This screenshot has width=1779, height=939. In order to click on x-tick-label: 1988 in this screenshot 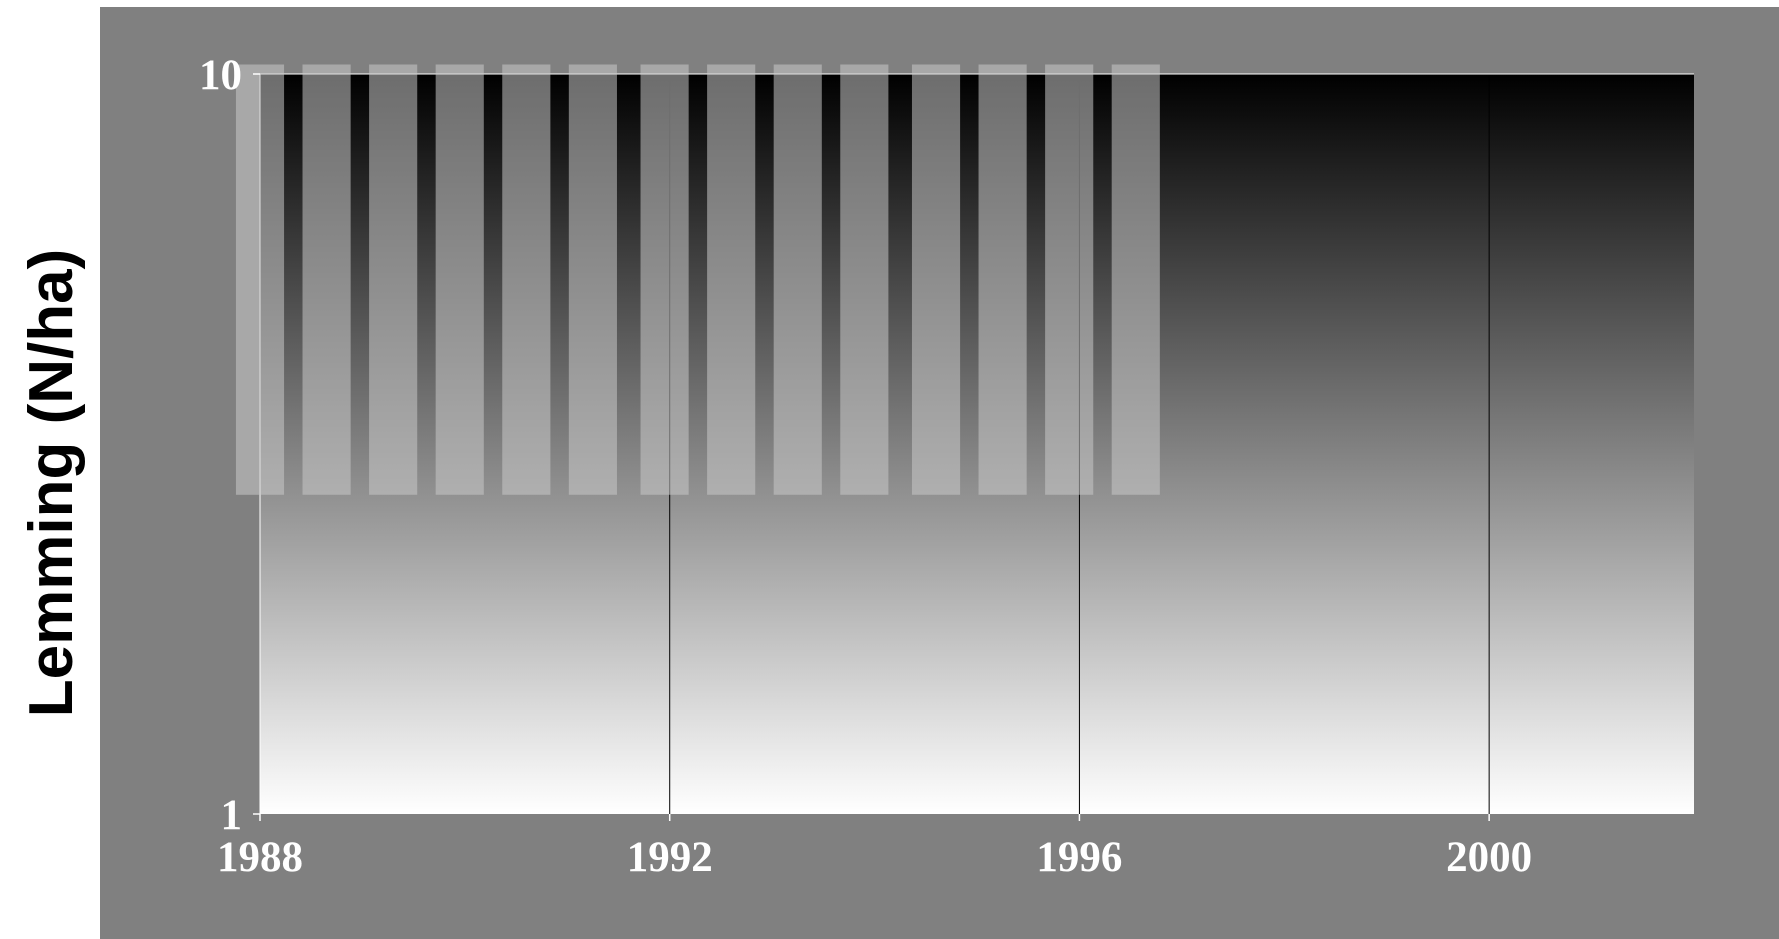, I will do `click(260, 857)`.